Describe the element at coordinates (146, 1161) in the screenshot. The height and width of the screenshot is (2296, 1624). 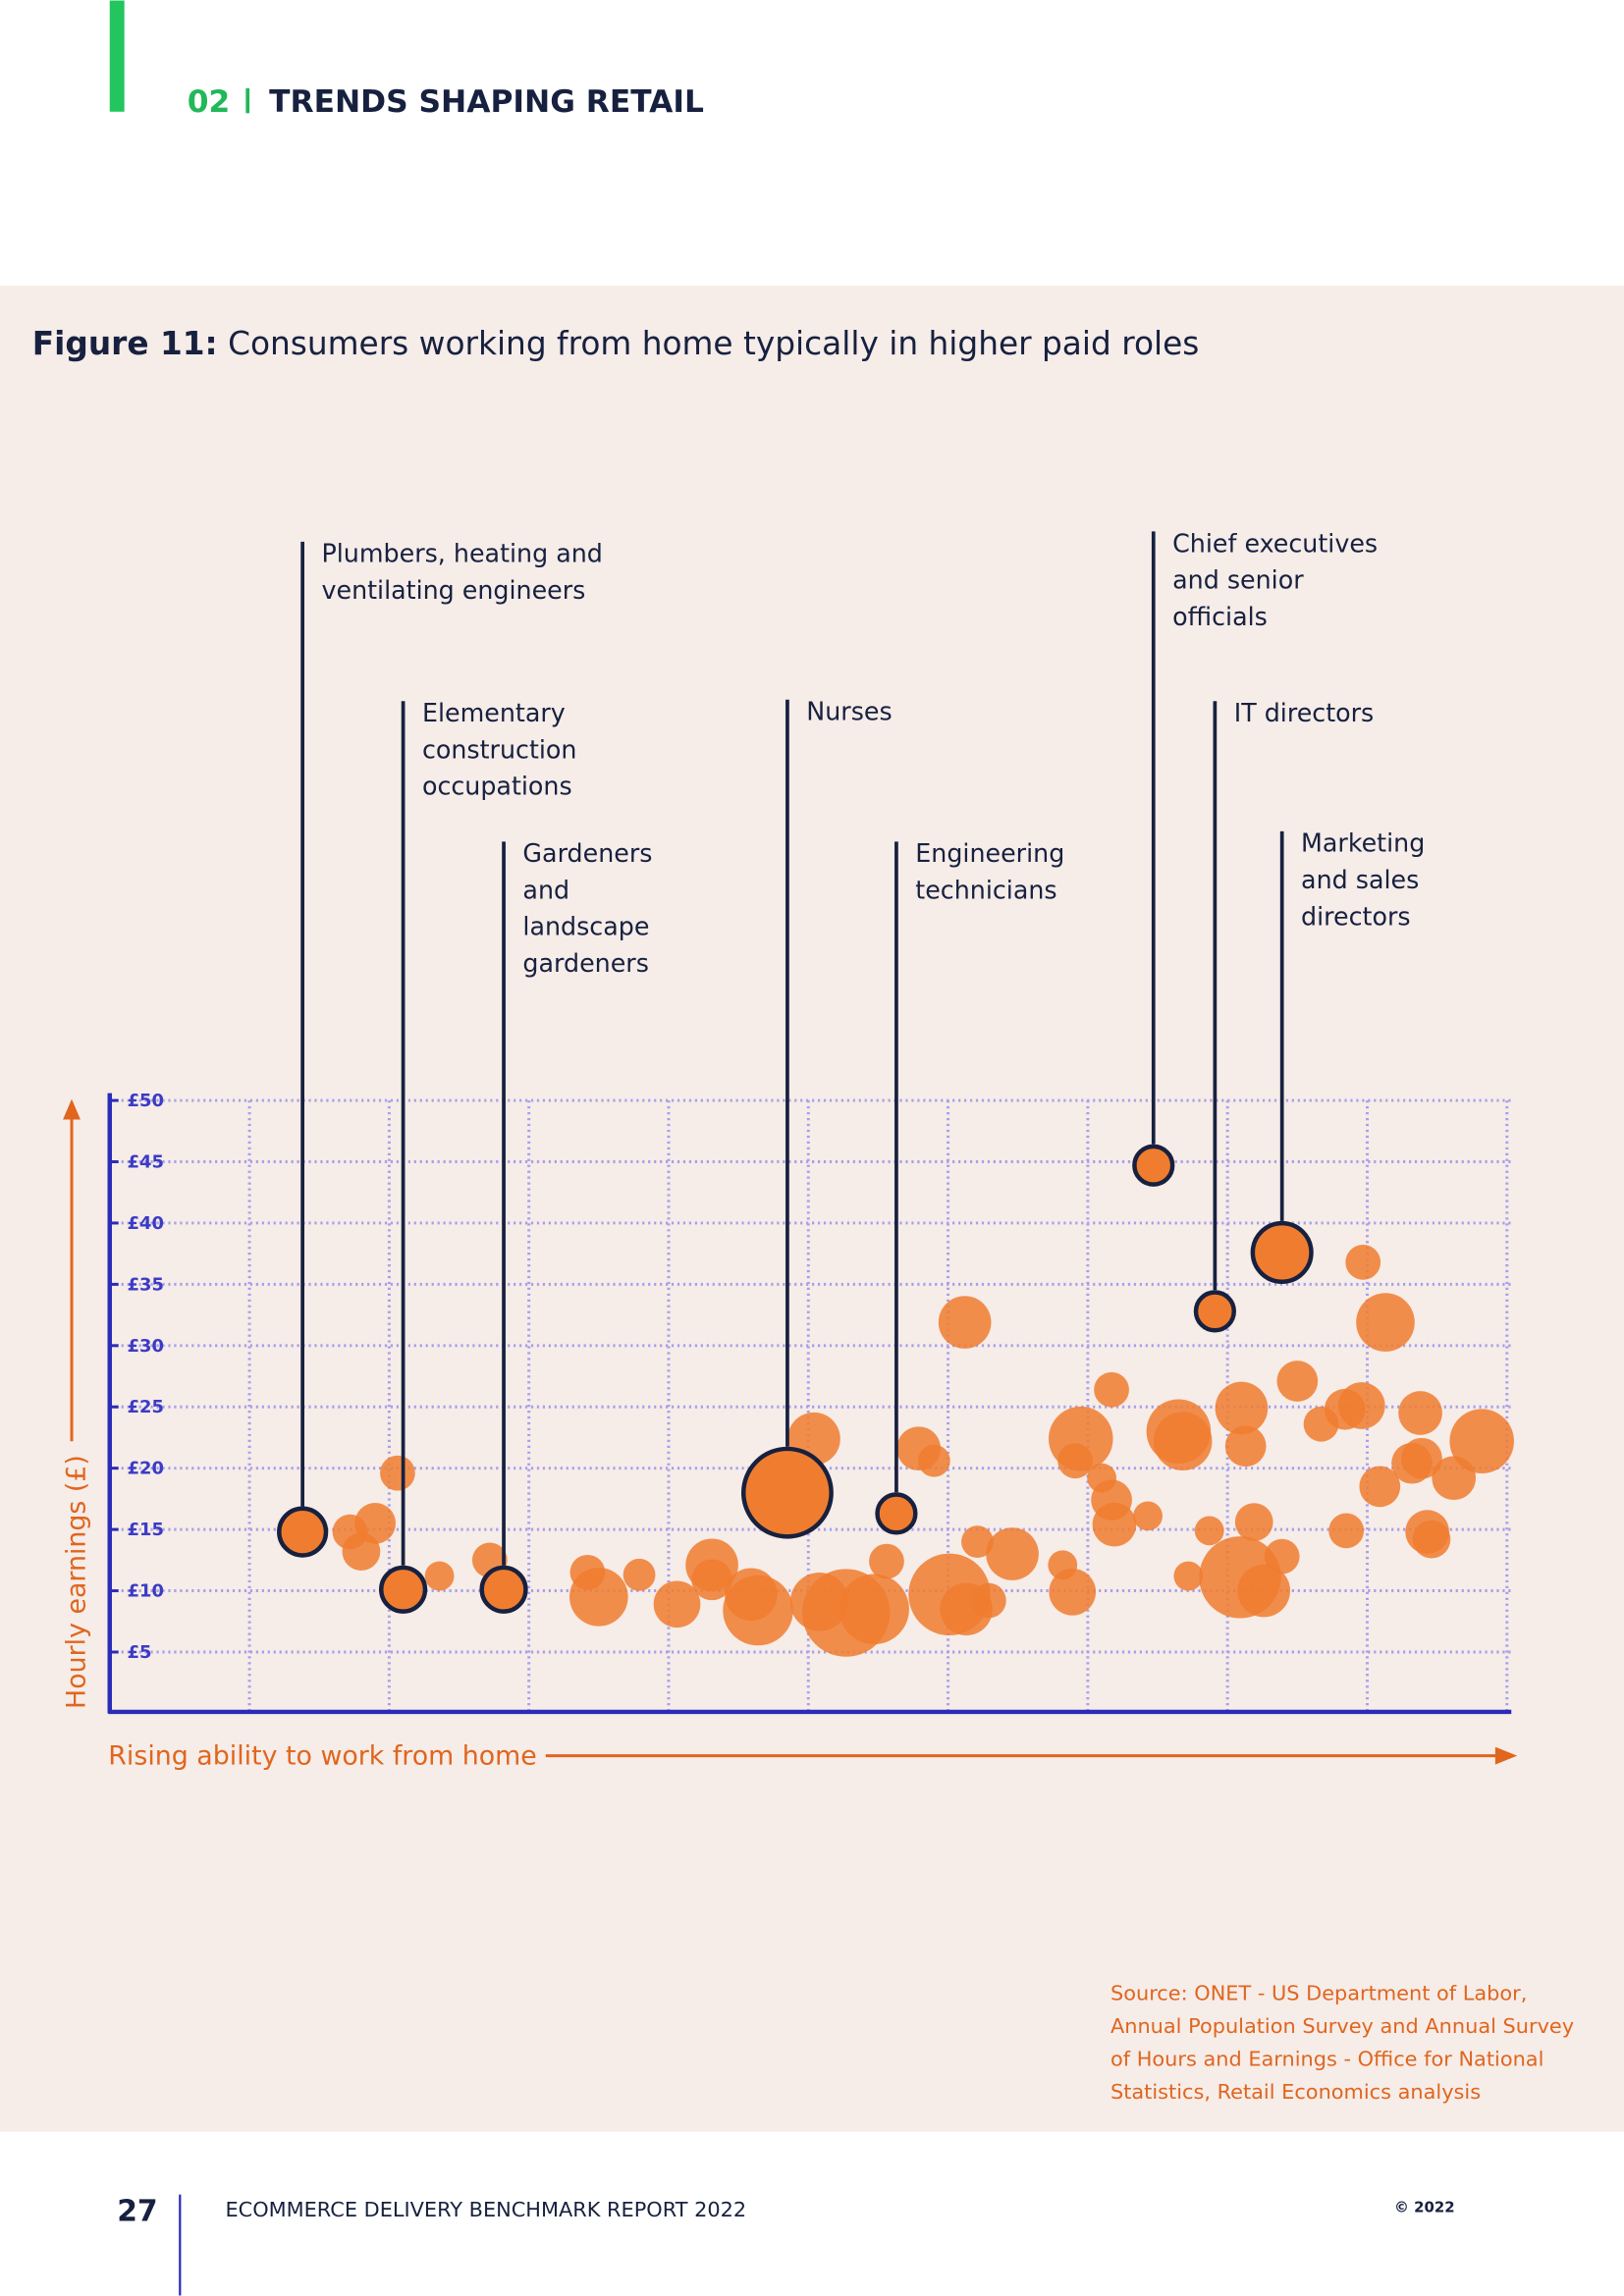
I see `y-tick-label: £45` at that location.